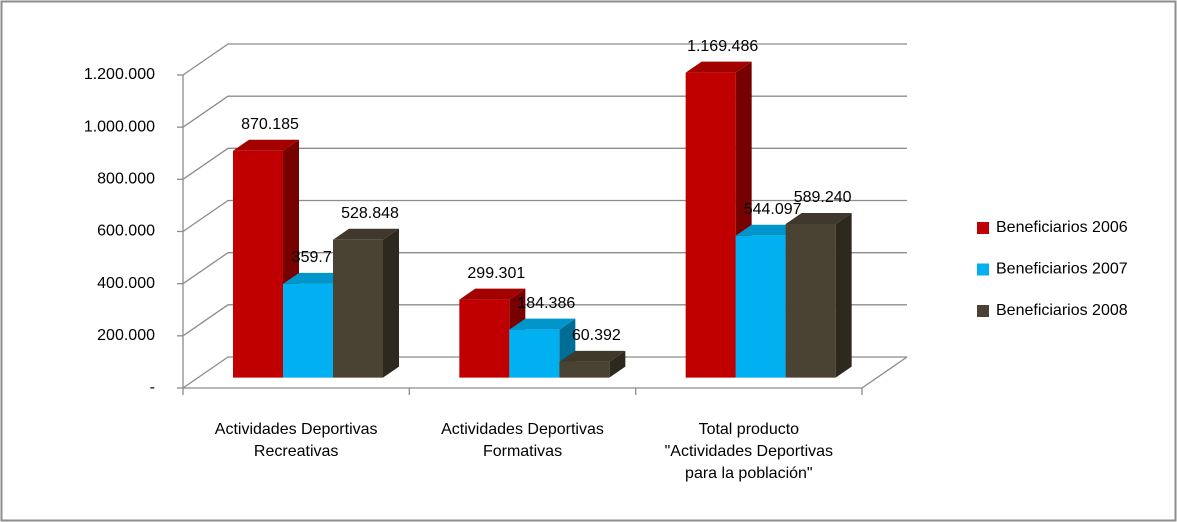 This screenshot has width=1177, height=522. What do you see at coordinates (1062, 227) in the screenshot?
I see `legend-label: Beneficiarios 2006` at bounding box center [1062, 227].